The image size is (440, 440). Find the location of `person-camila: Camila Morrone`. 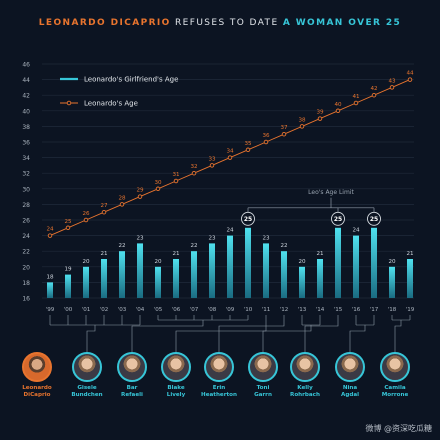

person-camila: Camila Morrone is located at coordinates (395, 375).